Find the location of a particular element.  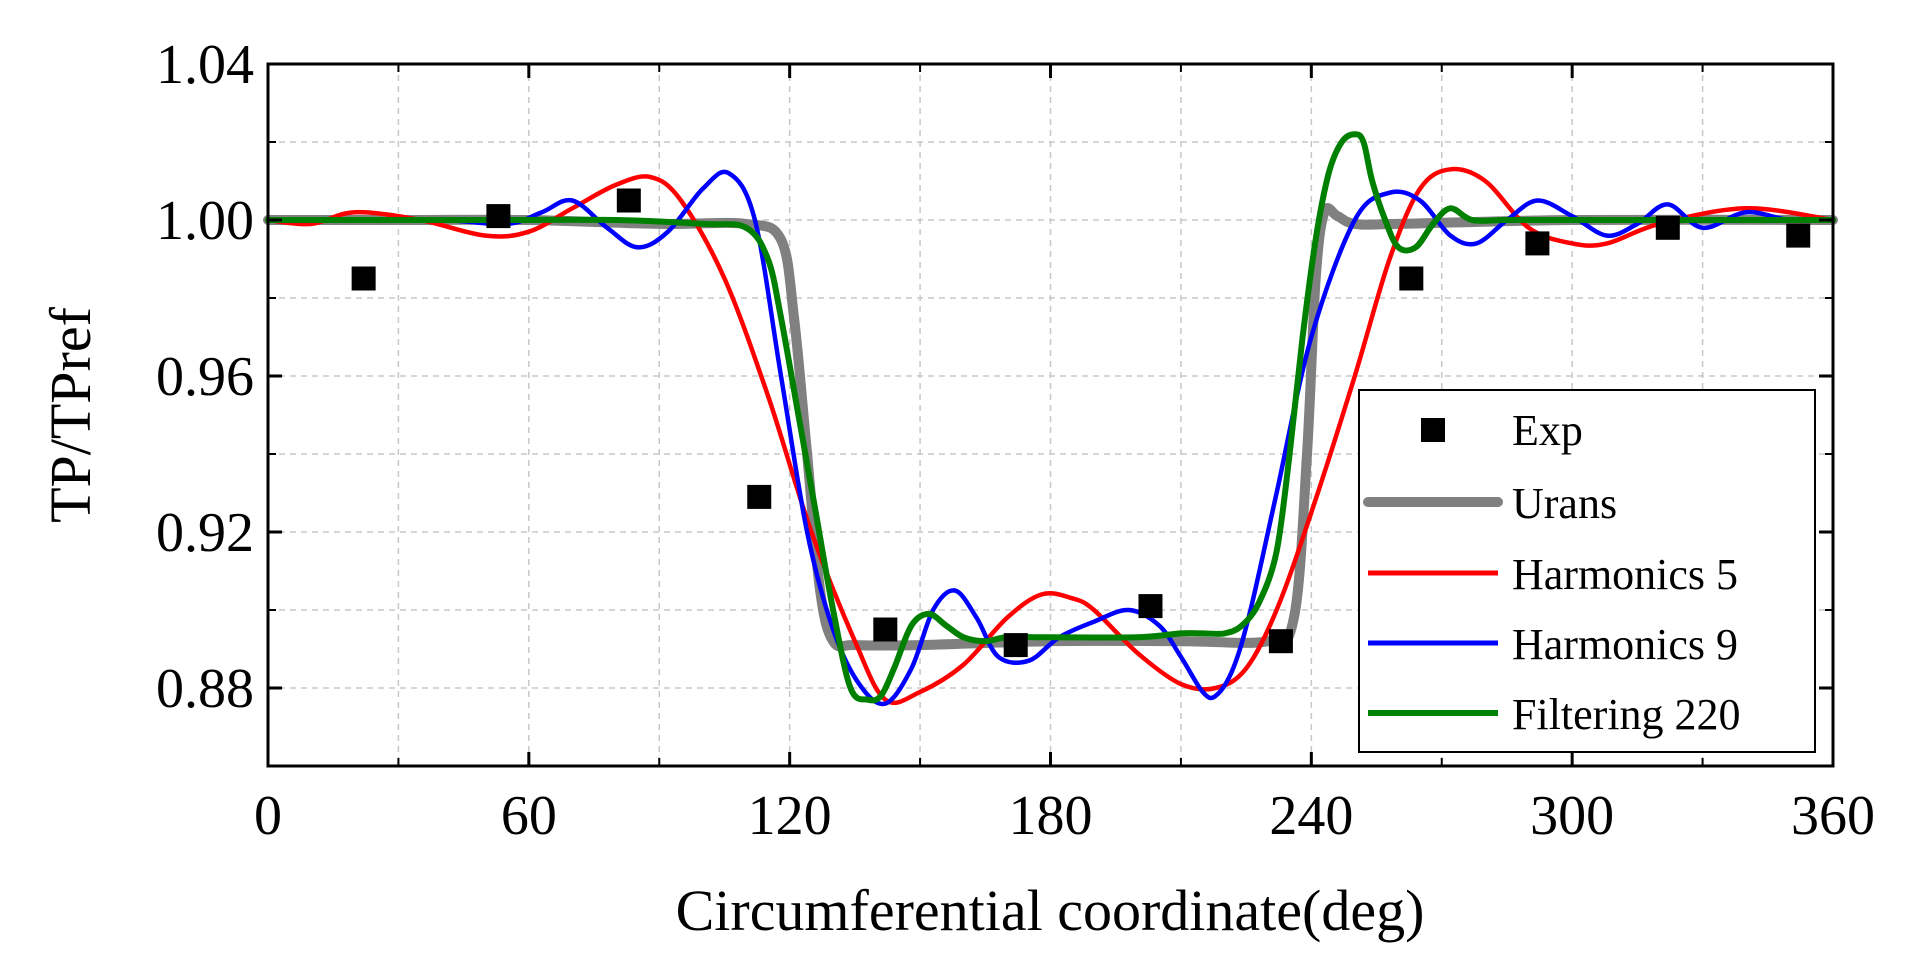

y-tick-label: 1.00 is located at coordinates (205, 221).